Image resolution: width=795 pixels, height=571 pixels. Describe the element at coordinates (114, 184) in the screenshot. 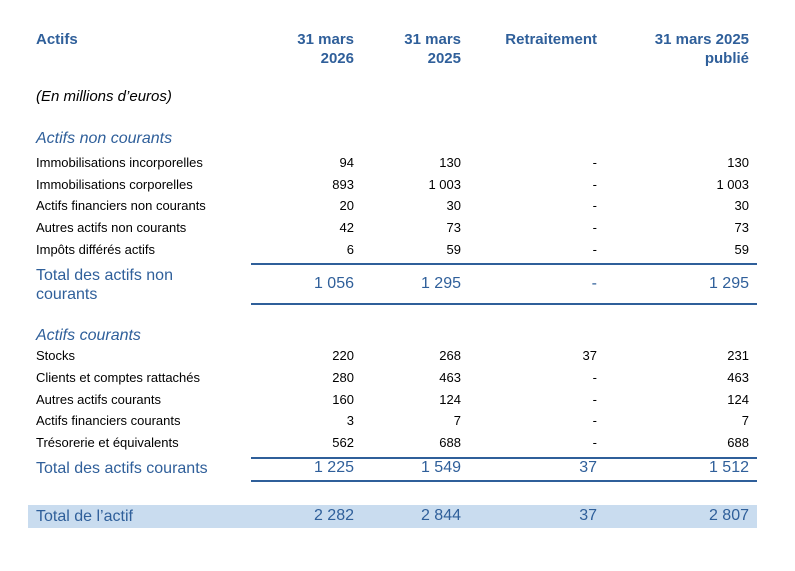

I see `row-label: Immobilisations corporelles` at that location.